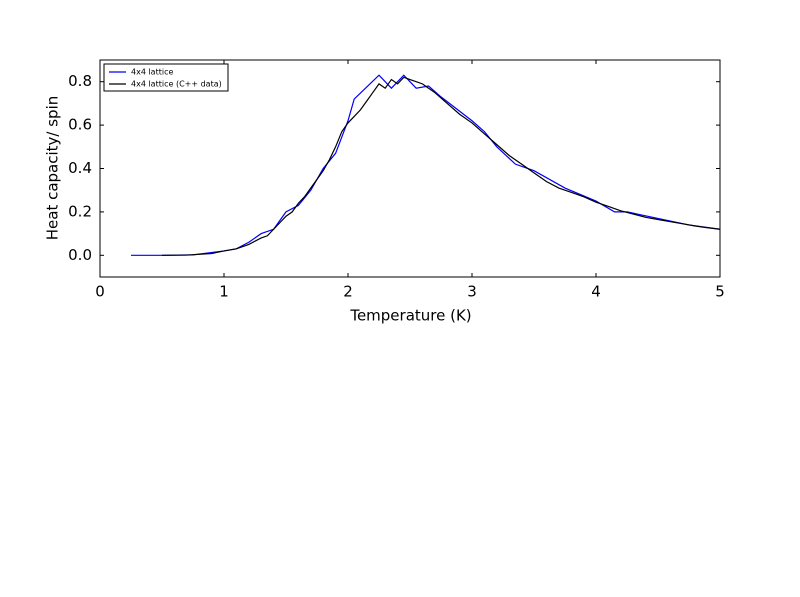 Image resolution: width=800 pixels, height=597 pixels. What do you see at coordinates (152, 72) in the screenshot?
I see `legend-label: 4x4 lattice` at bounding box center [152, 72].